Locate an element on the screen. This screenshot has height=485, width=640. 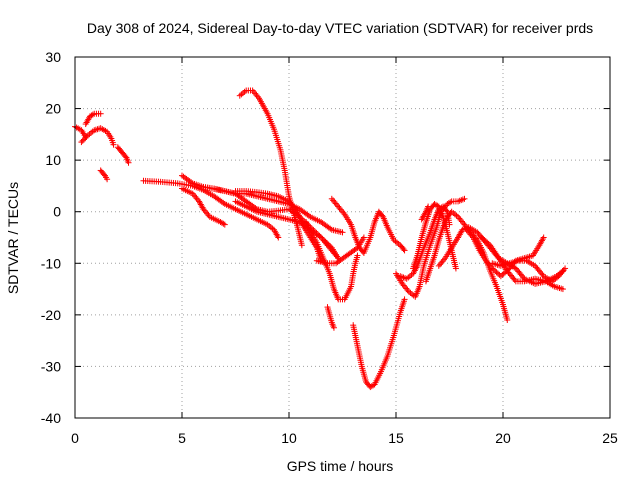
y-tick-label: 10 is located at coordinates (53, 160).